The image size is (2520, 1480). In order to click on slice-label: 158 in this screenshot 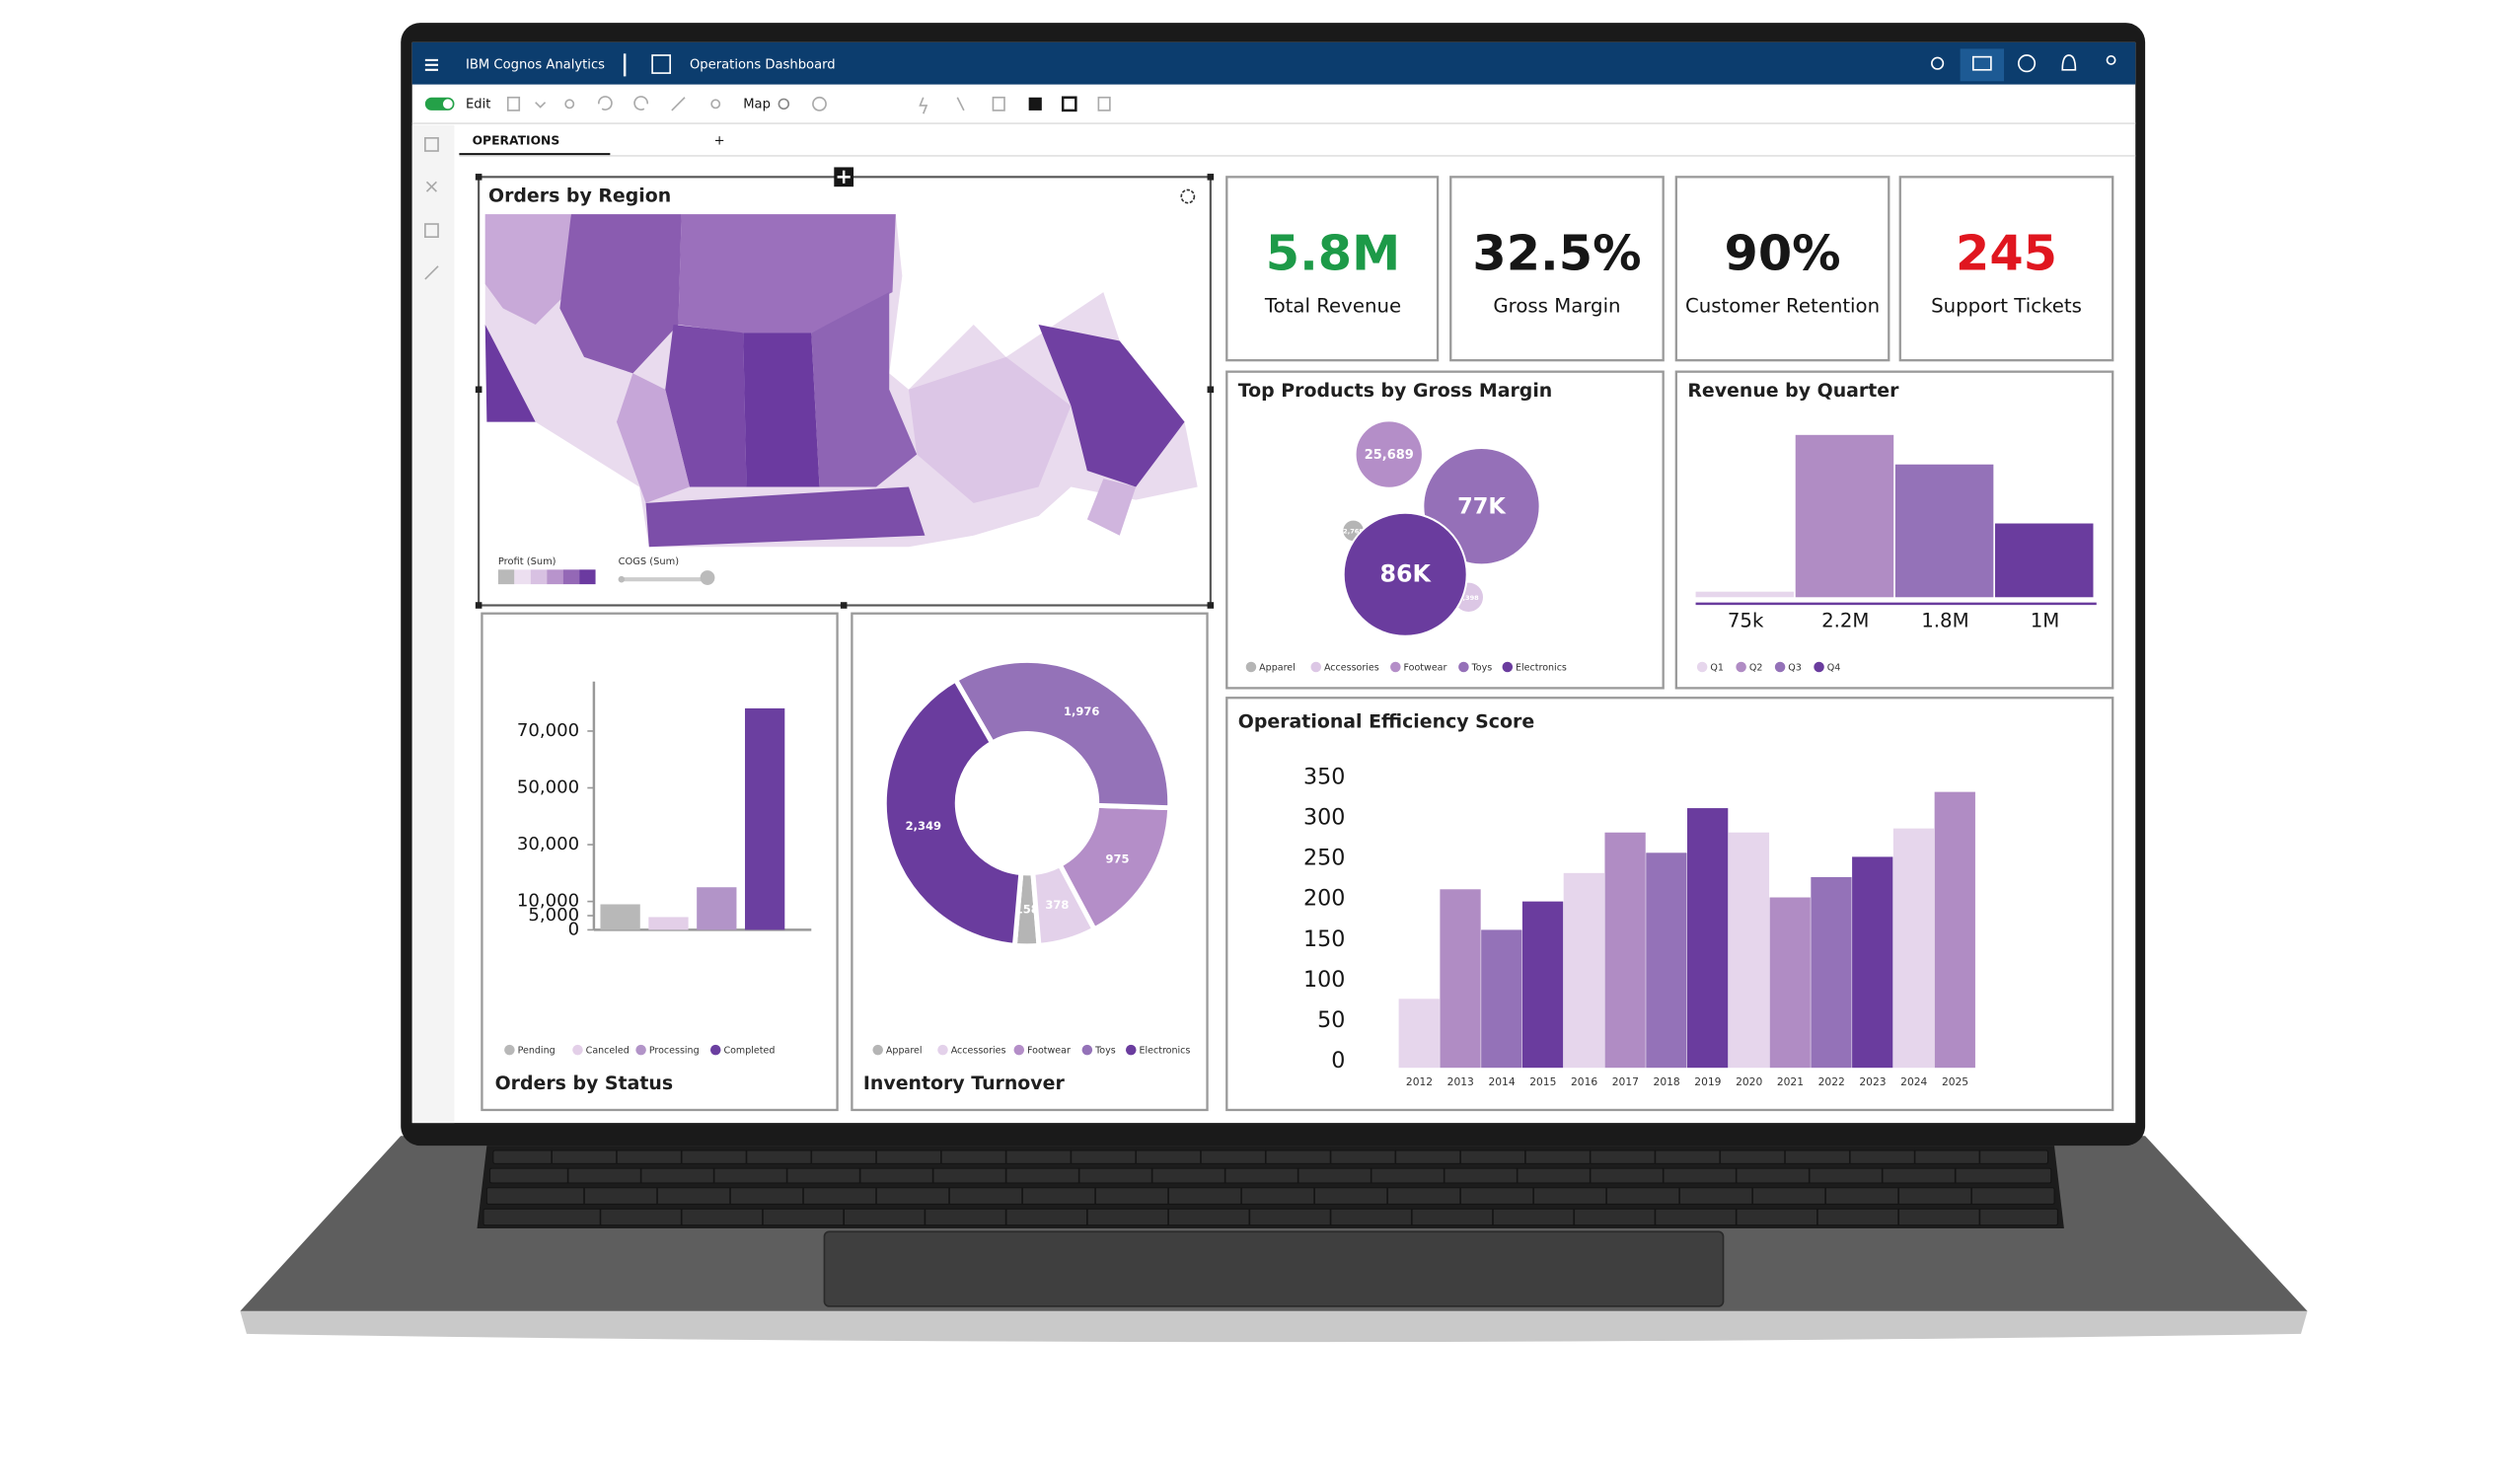, I will do `click(1027, 909)`.